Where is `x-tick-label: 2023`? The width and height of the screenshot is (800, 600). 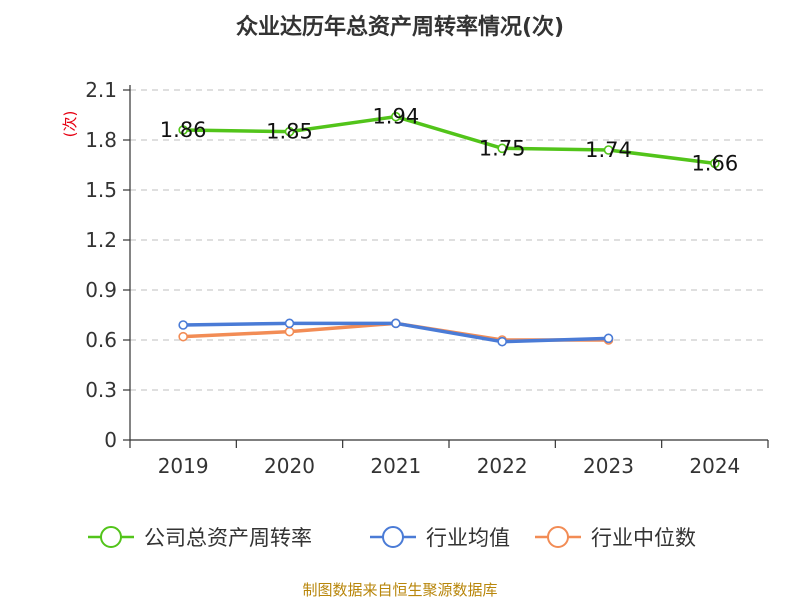
x-tick-label: 2023 is located at coordinates (608, 466).